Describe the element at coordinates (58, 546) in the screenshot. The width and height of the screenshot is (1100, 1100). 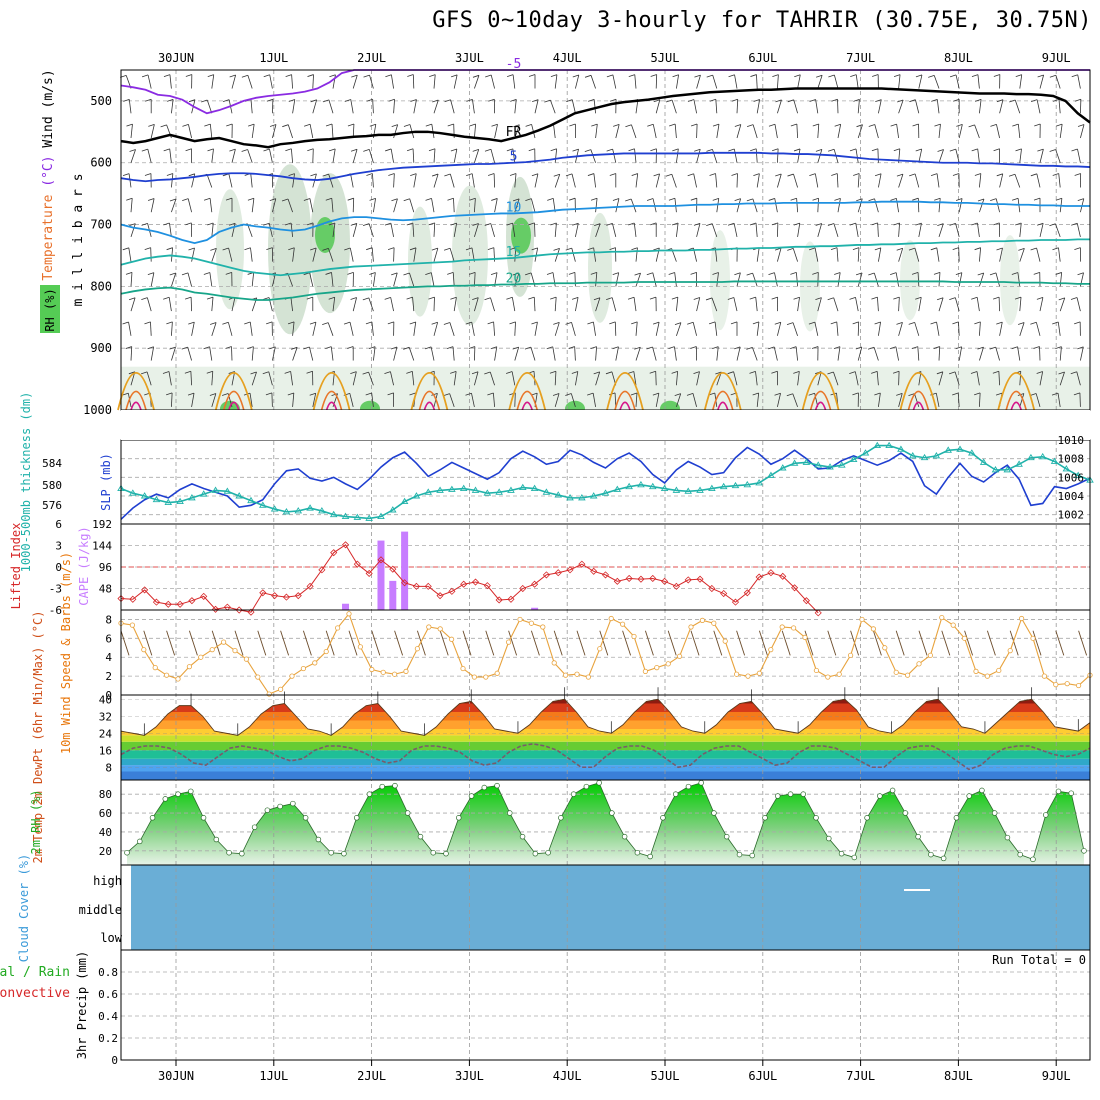
I see `li-tick-label: 3` at that location.